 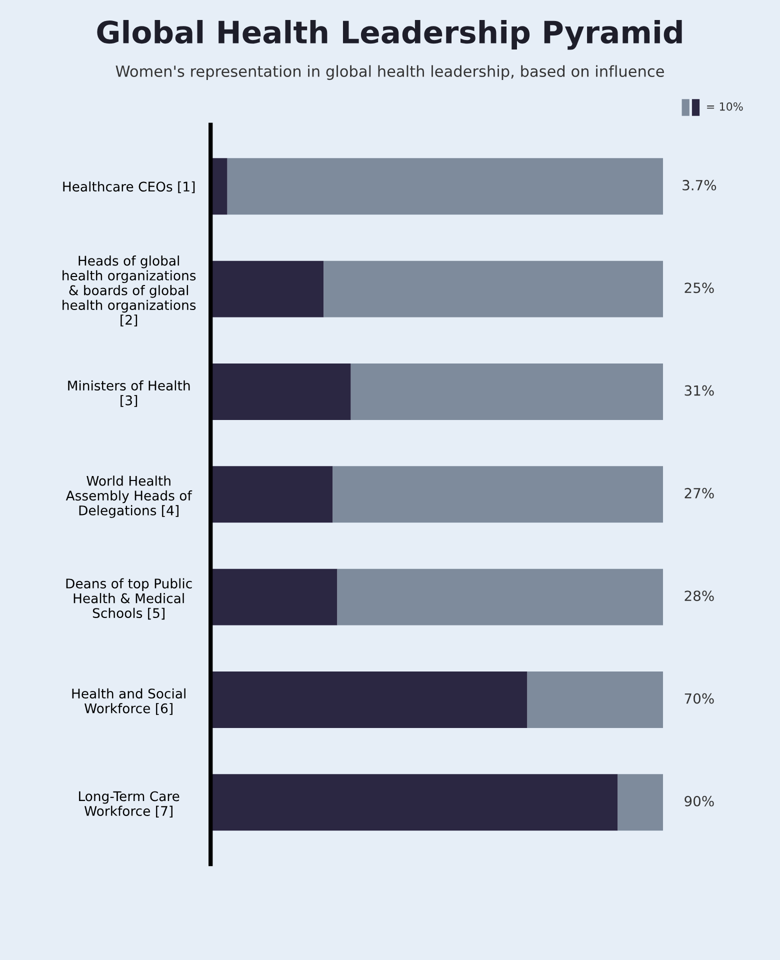 I want to click on y-tick-label: Long-Term Care Workforce [7], so click(x=129, y=804).